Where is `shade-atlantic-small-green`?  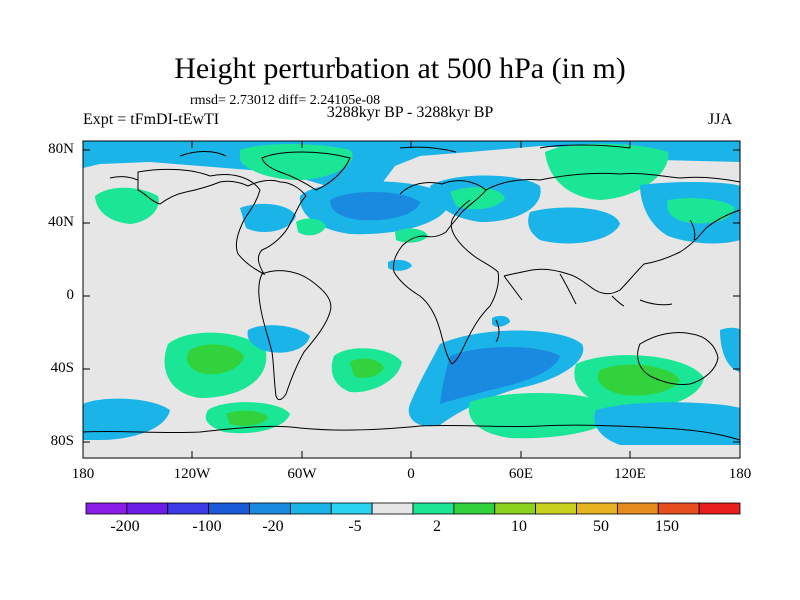 shade-atlantic-small-green is located at coordinates (411, 235).